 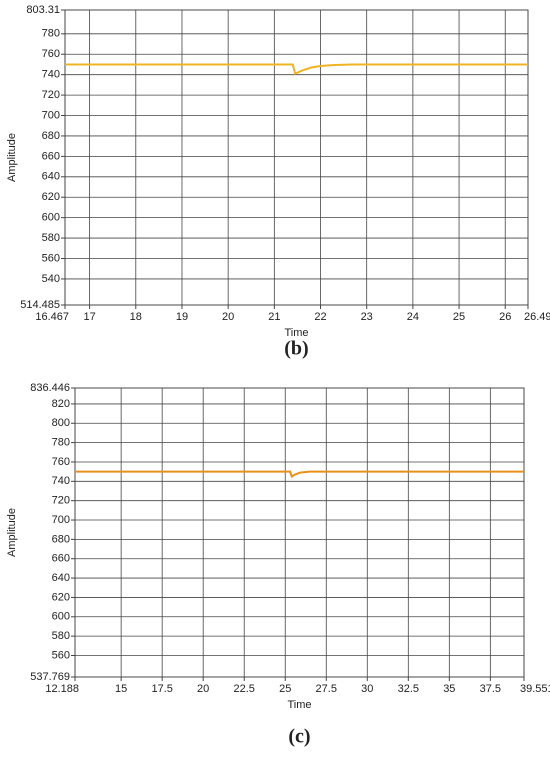 What do you see at coordinates (320, 317) in the screenshot?
I see `x-tick-label: 22` at bounding box center [320, 317].